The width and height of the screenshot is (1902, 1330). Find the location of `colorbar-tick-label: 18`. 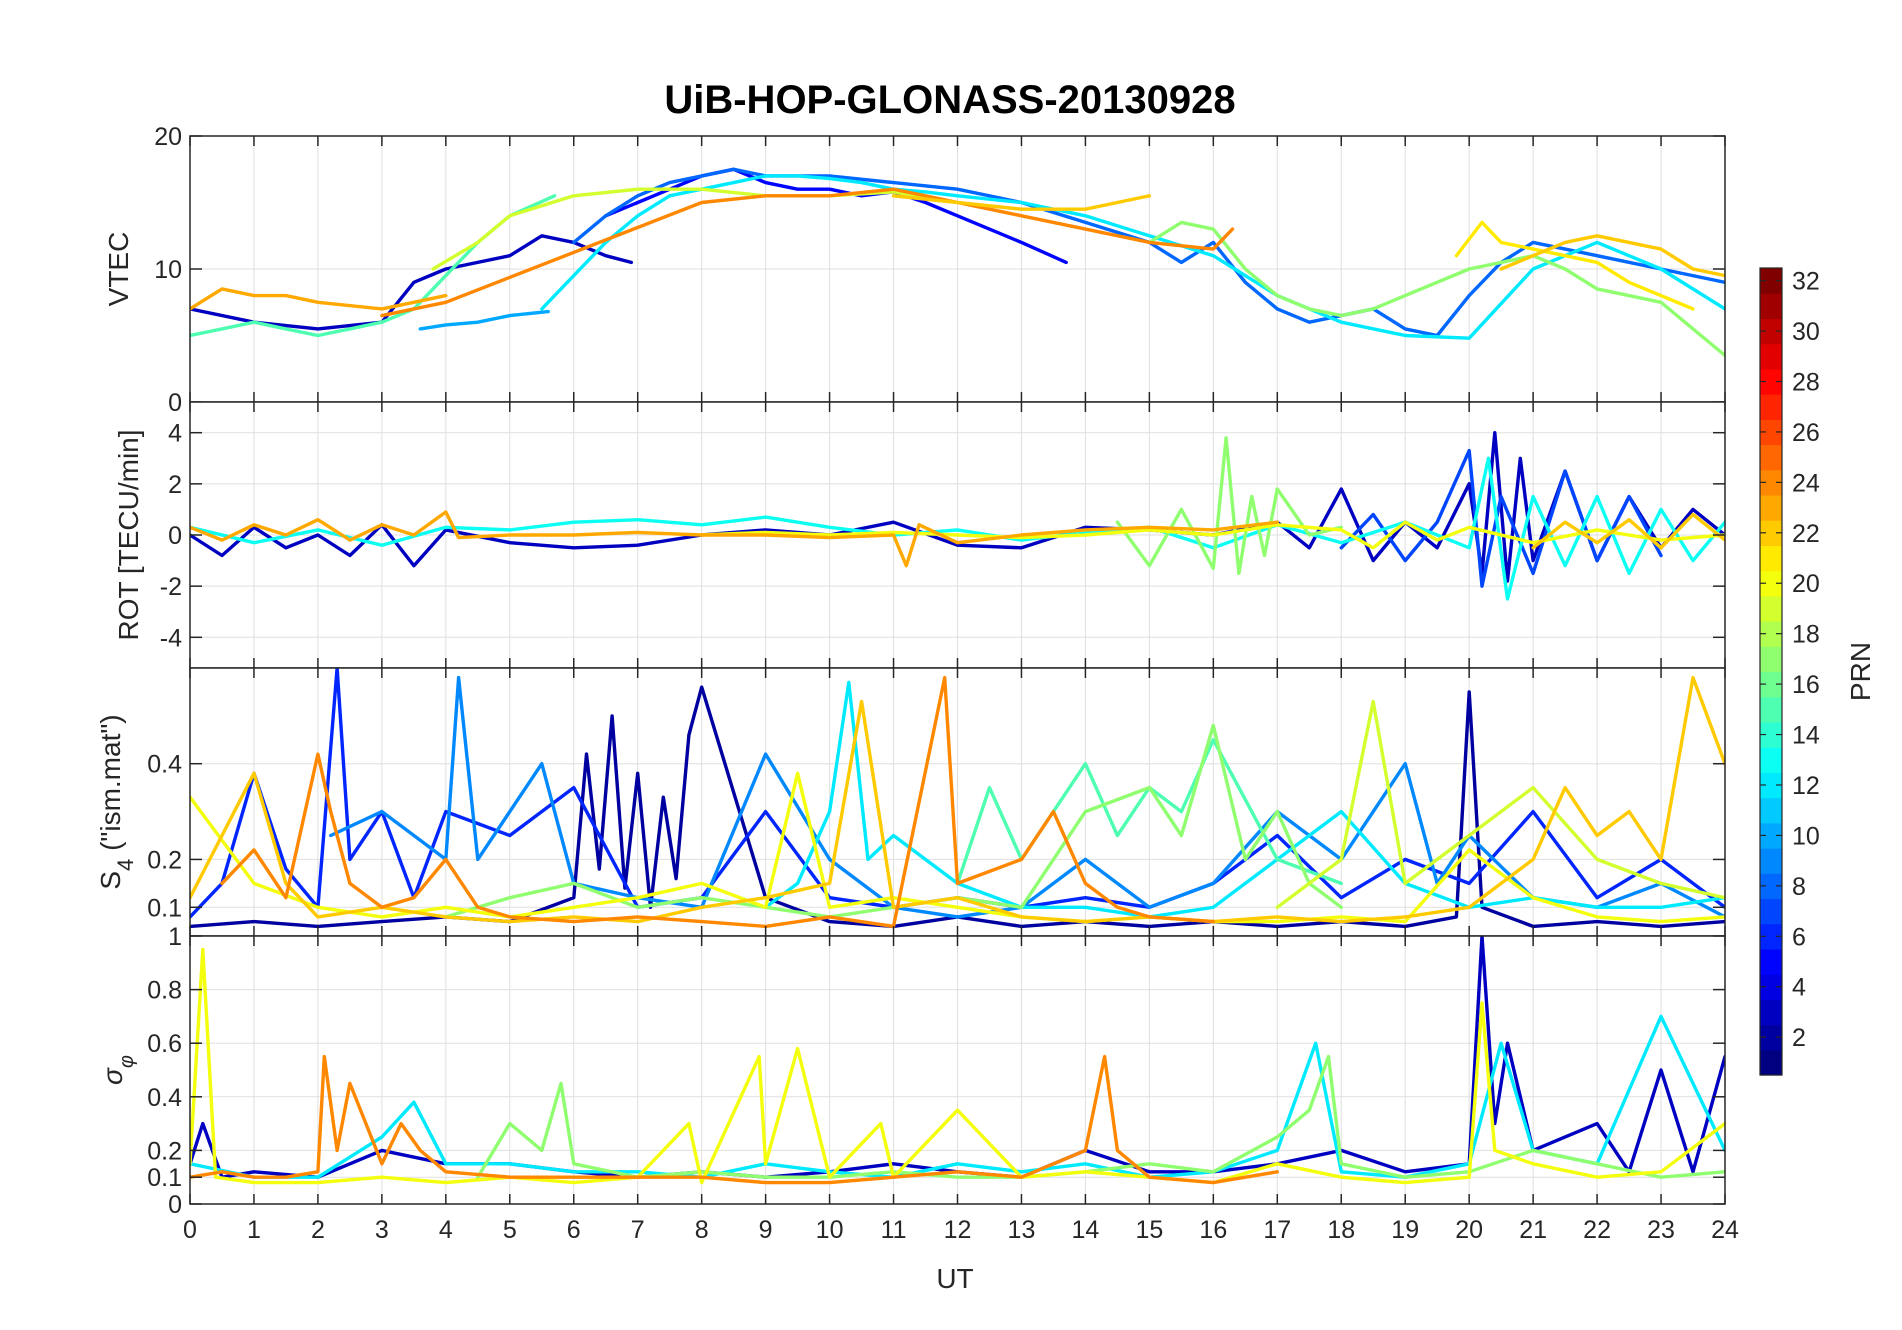

colorbar-tick-label: 18 is located at coordinates (1806, 635).